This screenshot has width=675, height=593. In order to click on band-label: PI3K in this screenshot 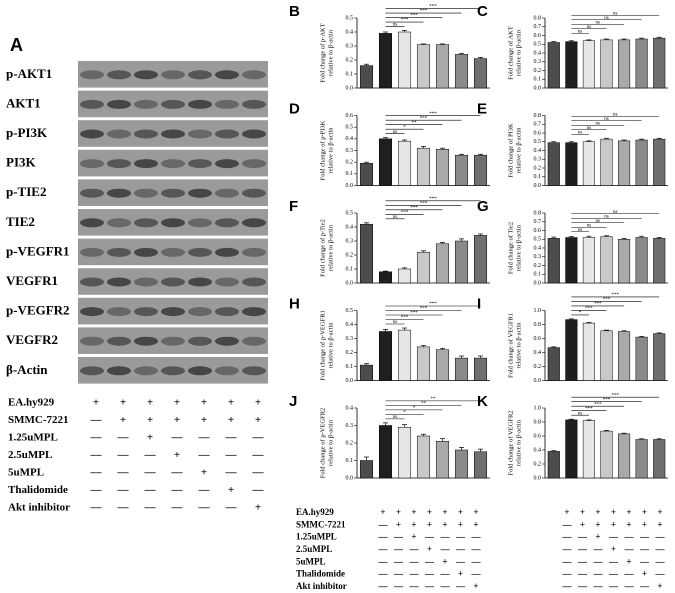, I will do `click(21, 162)`.